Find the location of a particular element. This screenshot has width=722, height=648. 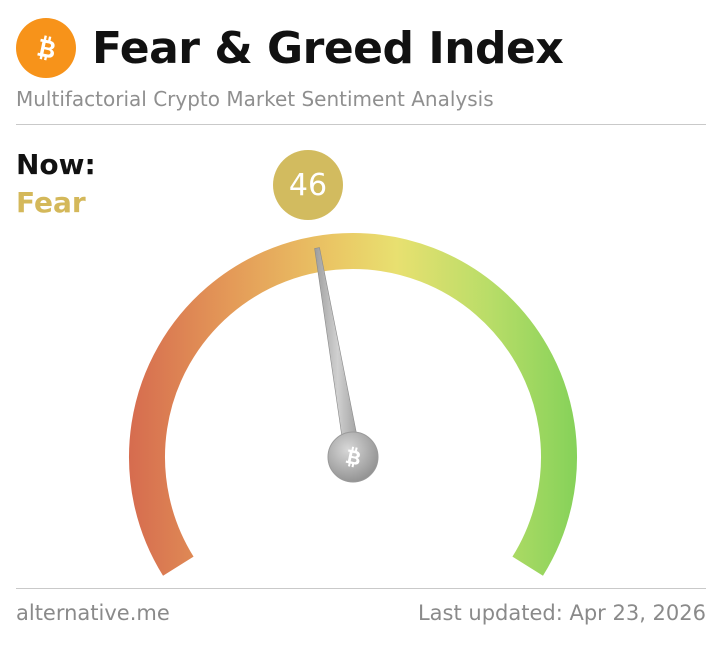

gauge-hub is located at coordinates (353, 457).